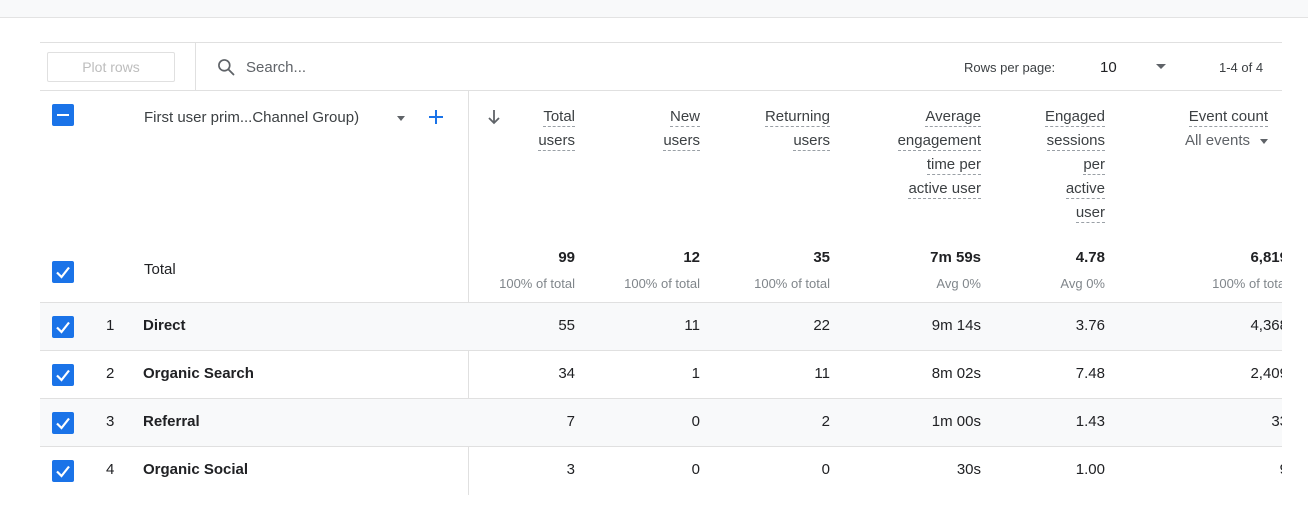 The width and height of the screenshot is (1308, 510). Describe the element at coordinates (956, 421) in the screenshot. I see `cell-avg-engagement: 1m 00s` at that location.